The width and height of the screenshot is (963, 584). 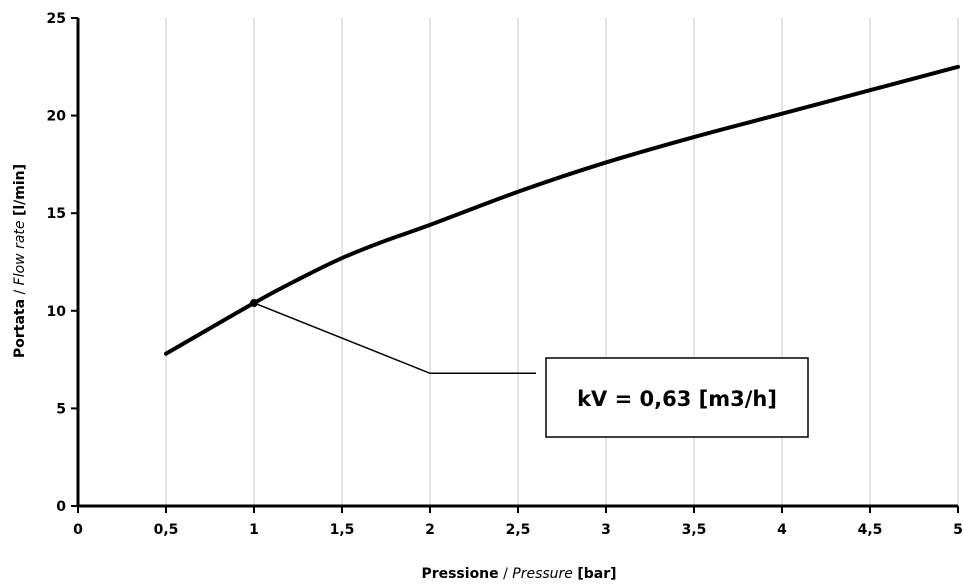 What do you see at coordinates (20, 190) in the screenshot?
I see `y-axis-label-unit: [l/min]` at bounding box center [20, 190].